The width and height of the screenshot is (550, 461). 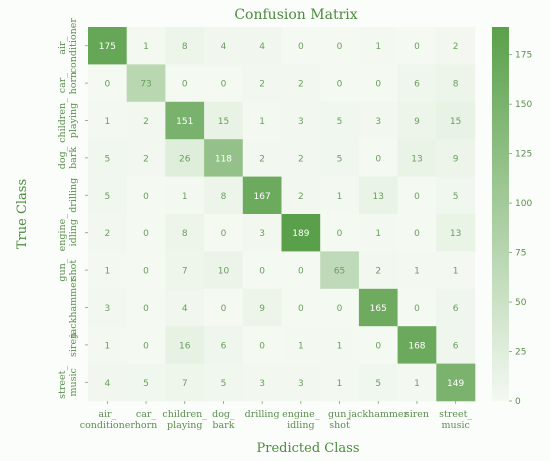 What do you see at coordinates (378, 309) in the screenshot?
I see `cell-value-label: 165` at bounding box center [378, 309].